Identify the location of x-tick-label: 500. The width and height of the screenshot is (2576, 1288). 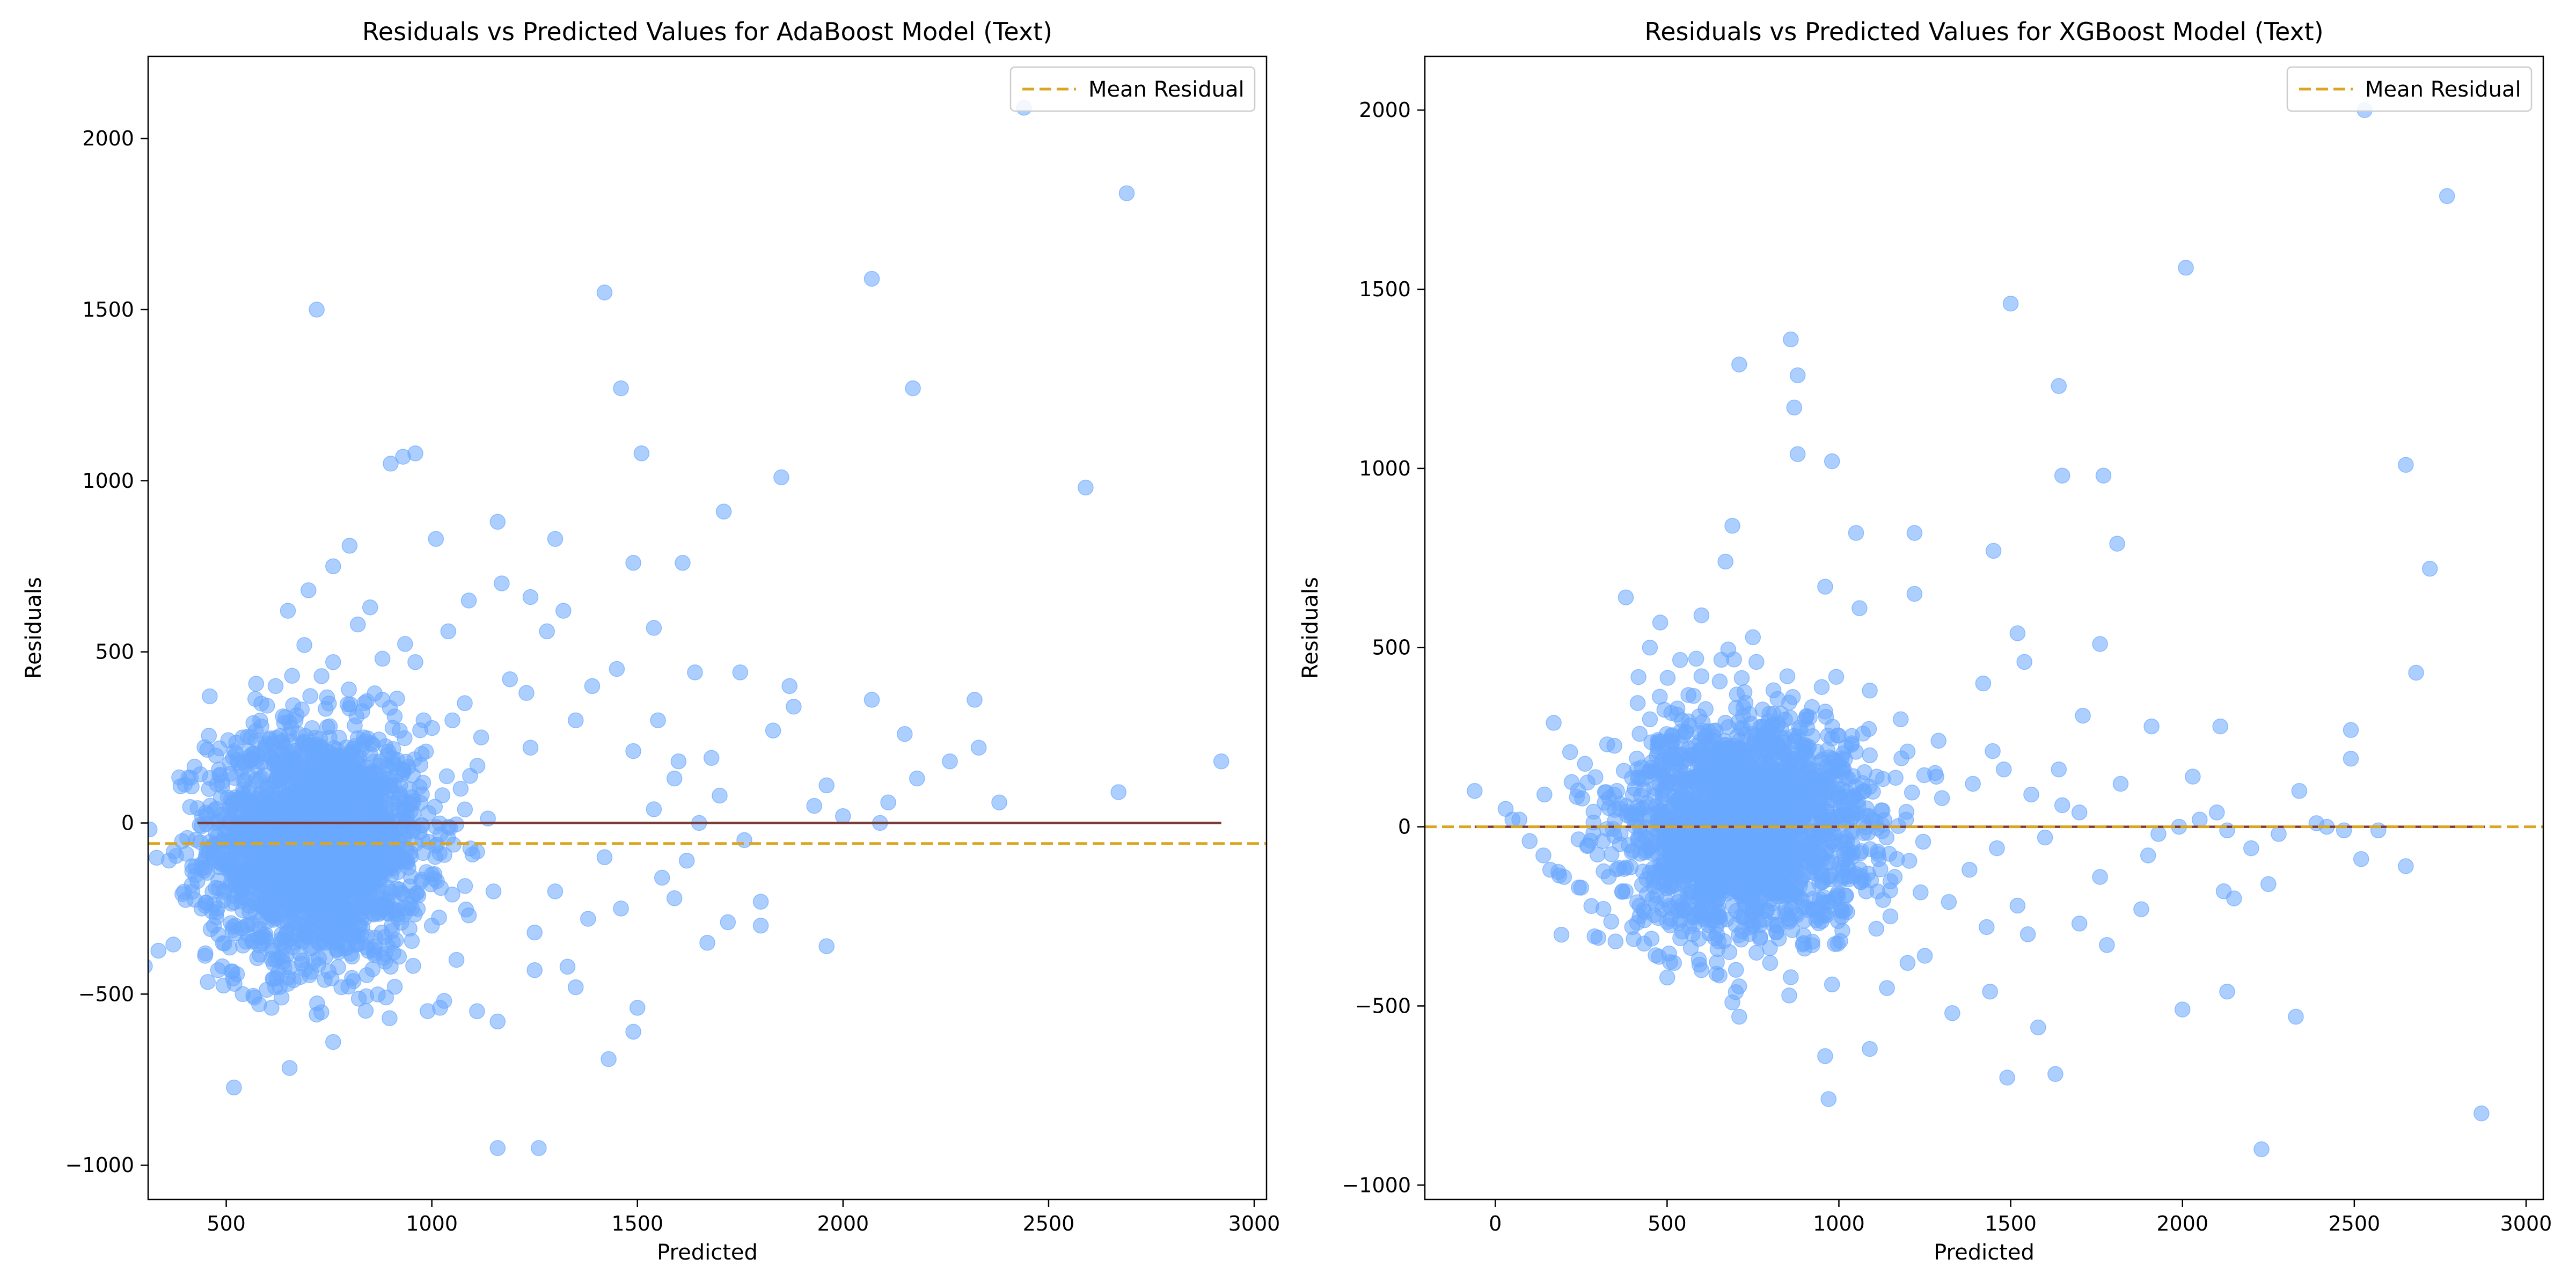
(1667, 1223).